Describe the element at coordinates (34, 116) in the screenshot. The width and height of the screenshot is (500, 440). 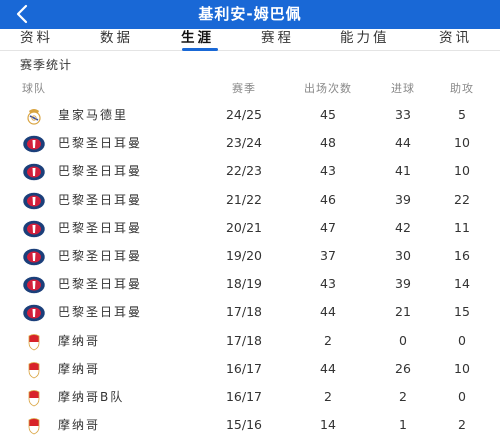
I see `real-madrid-badge-icon` at that location.